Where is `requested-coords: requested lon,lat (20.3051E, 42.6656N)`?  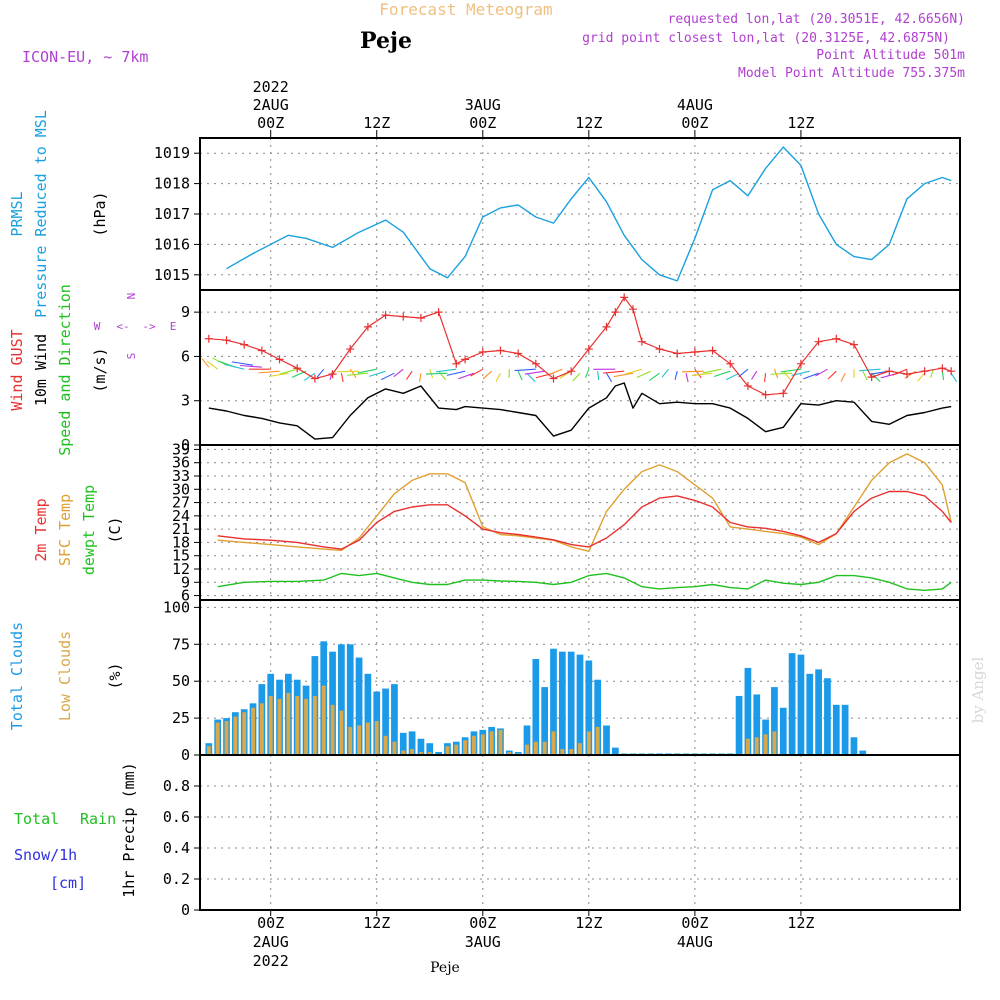 requested-coords: requested lon,lat (20.3051E, 42.6656N) is located at coordinates (816, 19).